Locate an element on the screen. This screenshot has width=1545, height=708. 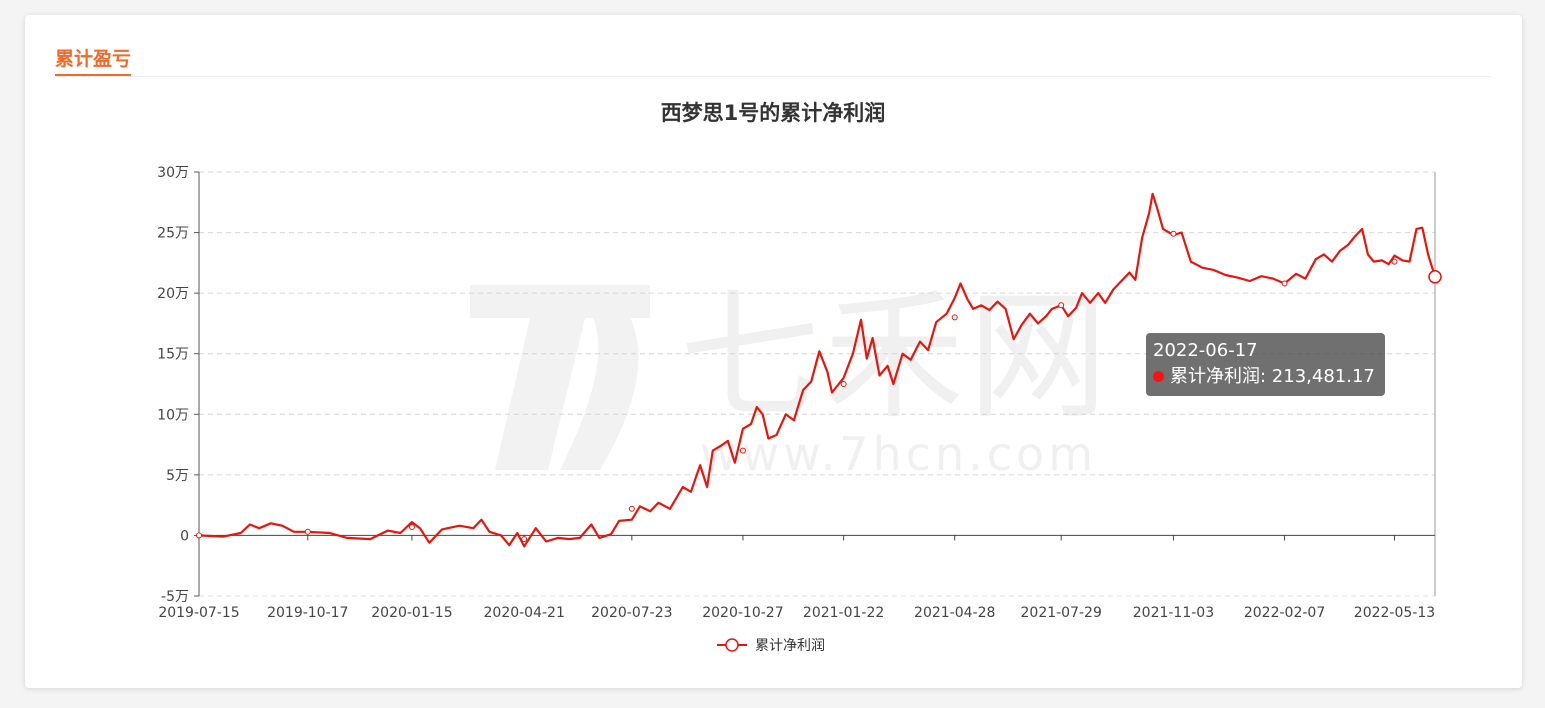
section-divider is located at coordinates (773, 76).